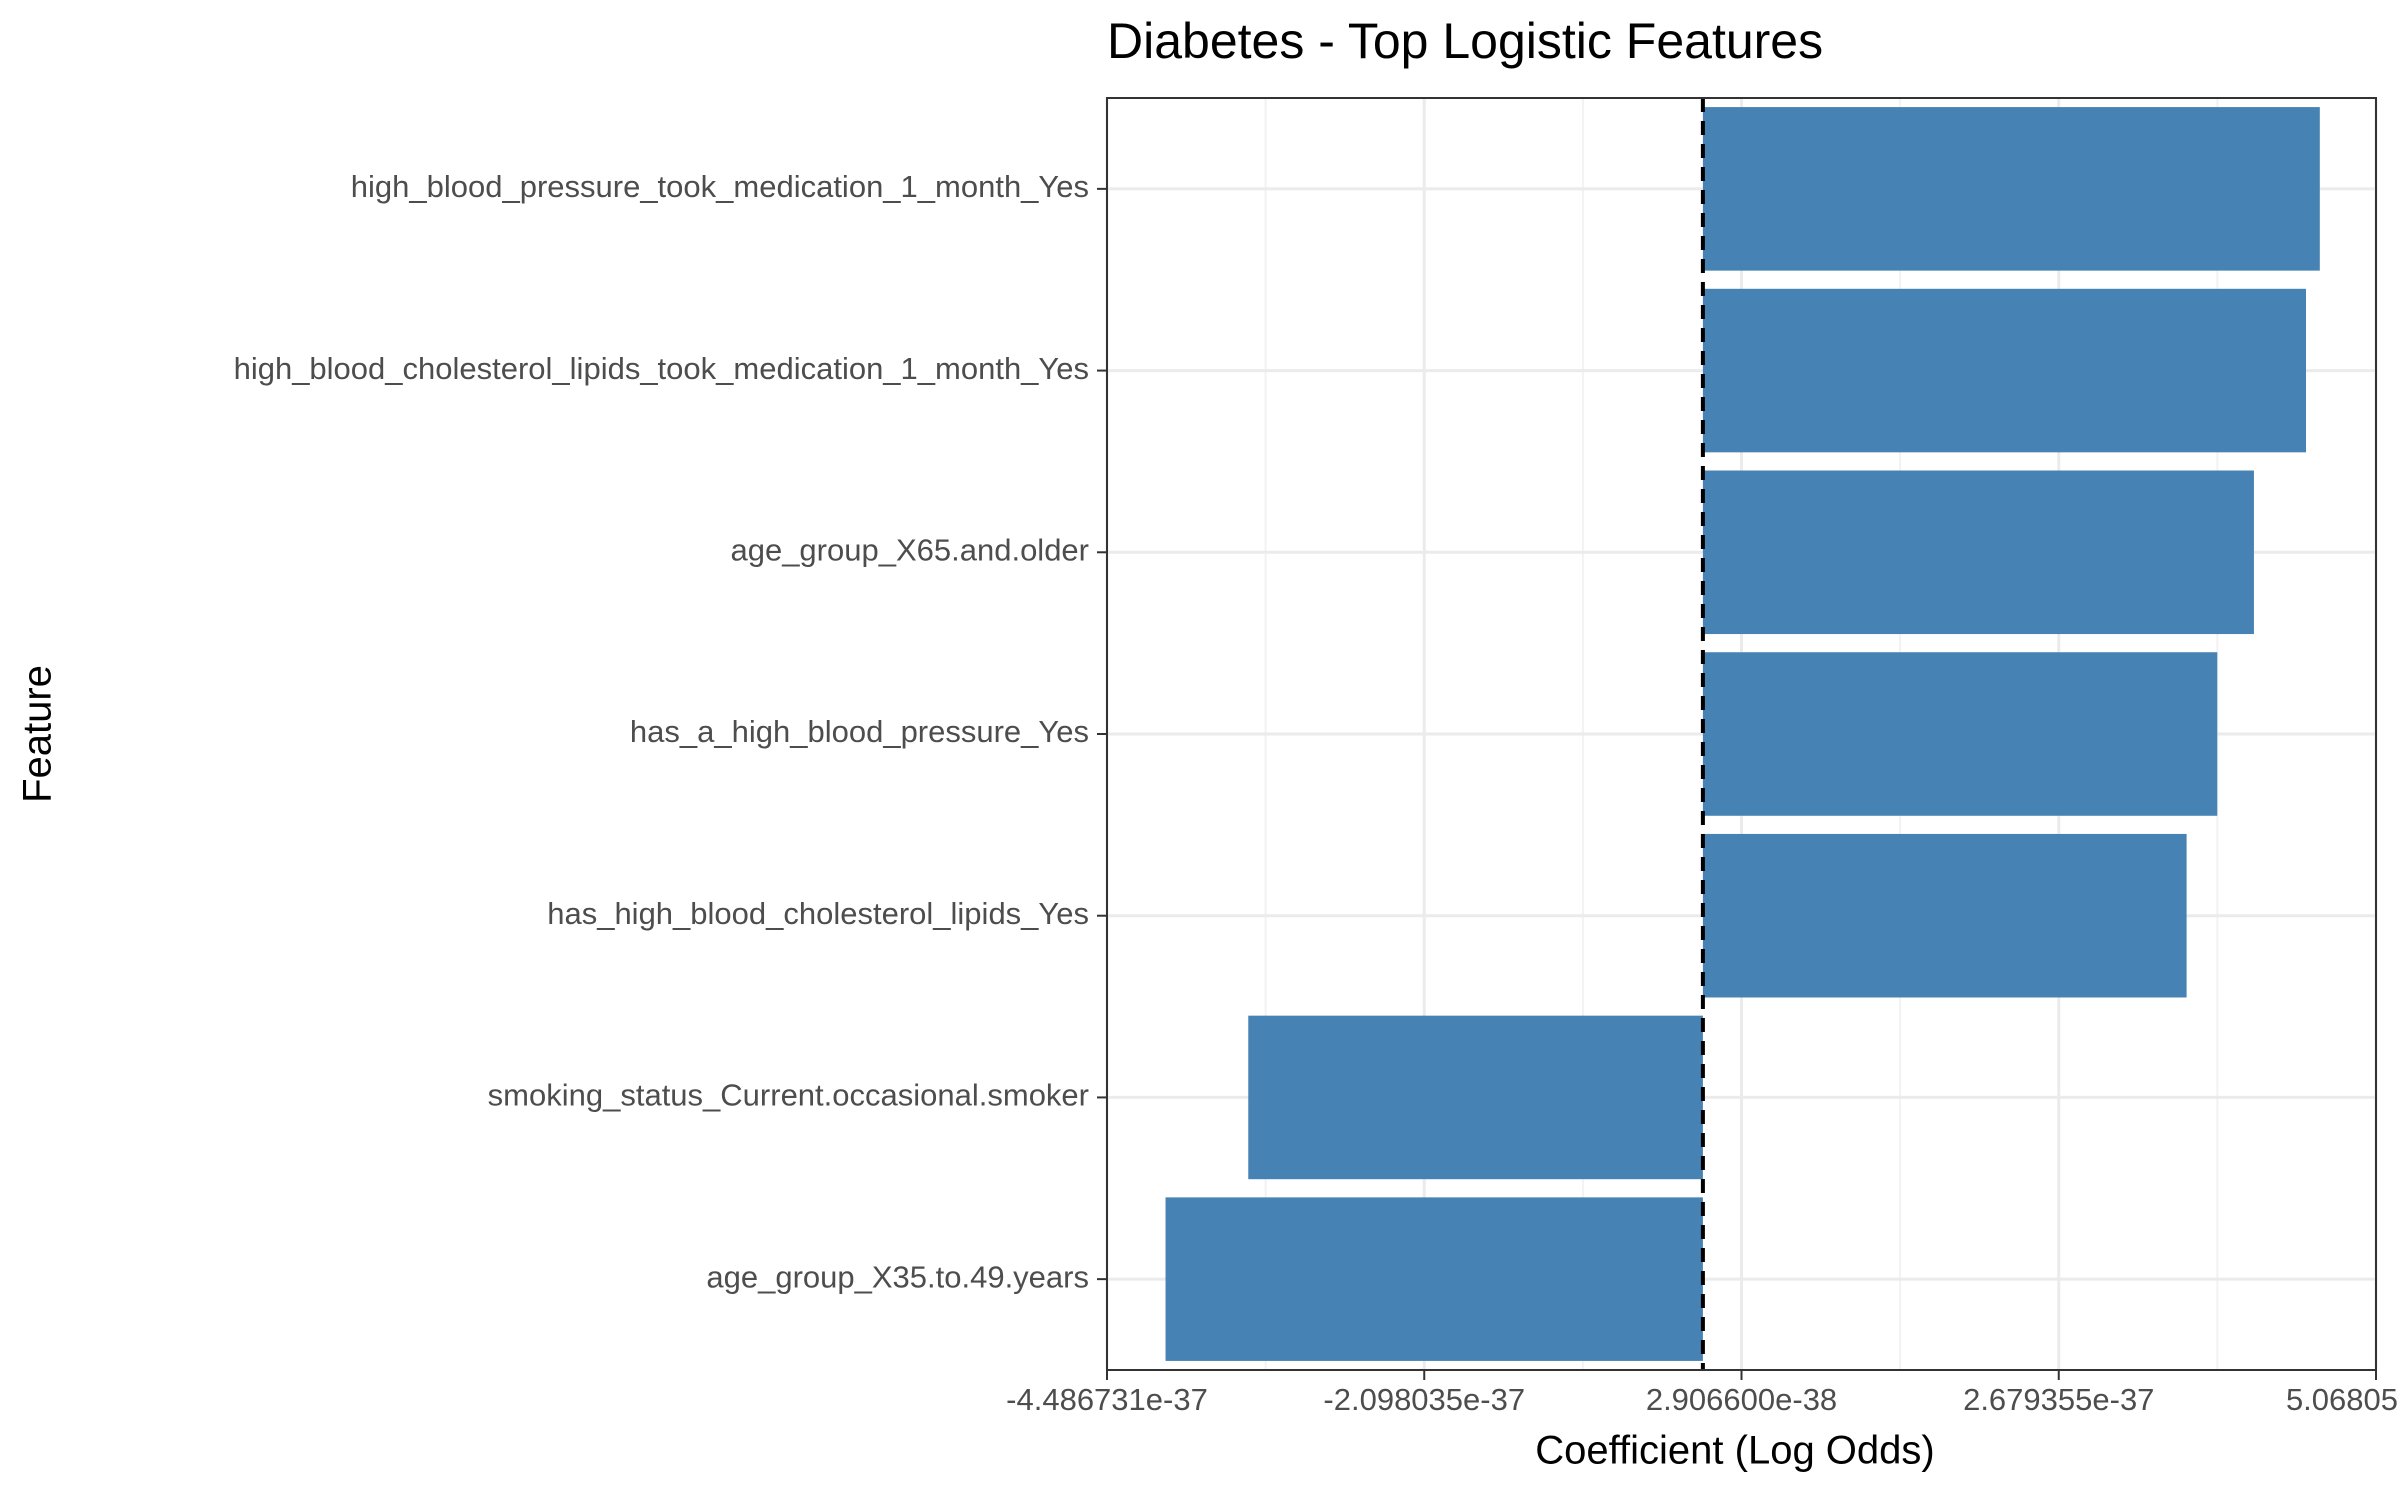  I want to click on x-tick-label: -4.486731e-37, so click(1107, 1399).